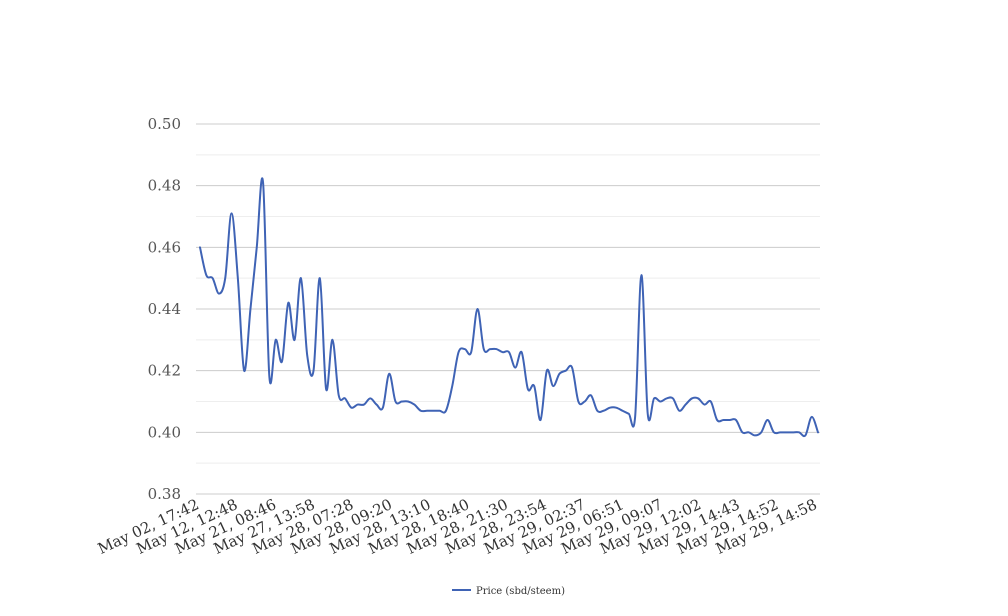  I want to click on y-tick-label: 0.50, so click(164, 124).